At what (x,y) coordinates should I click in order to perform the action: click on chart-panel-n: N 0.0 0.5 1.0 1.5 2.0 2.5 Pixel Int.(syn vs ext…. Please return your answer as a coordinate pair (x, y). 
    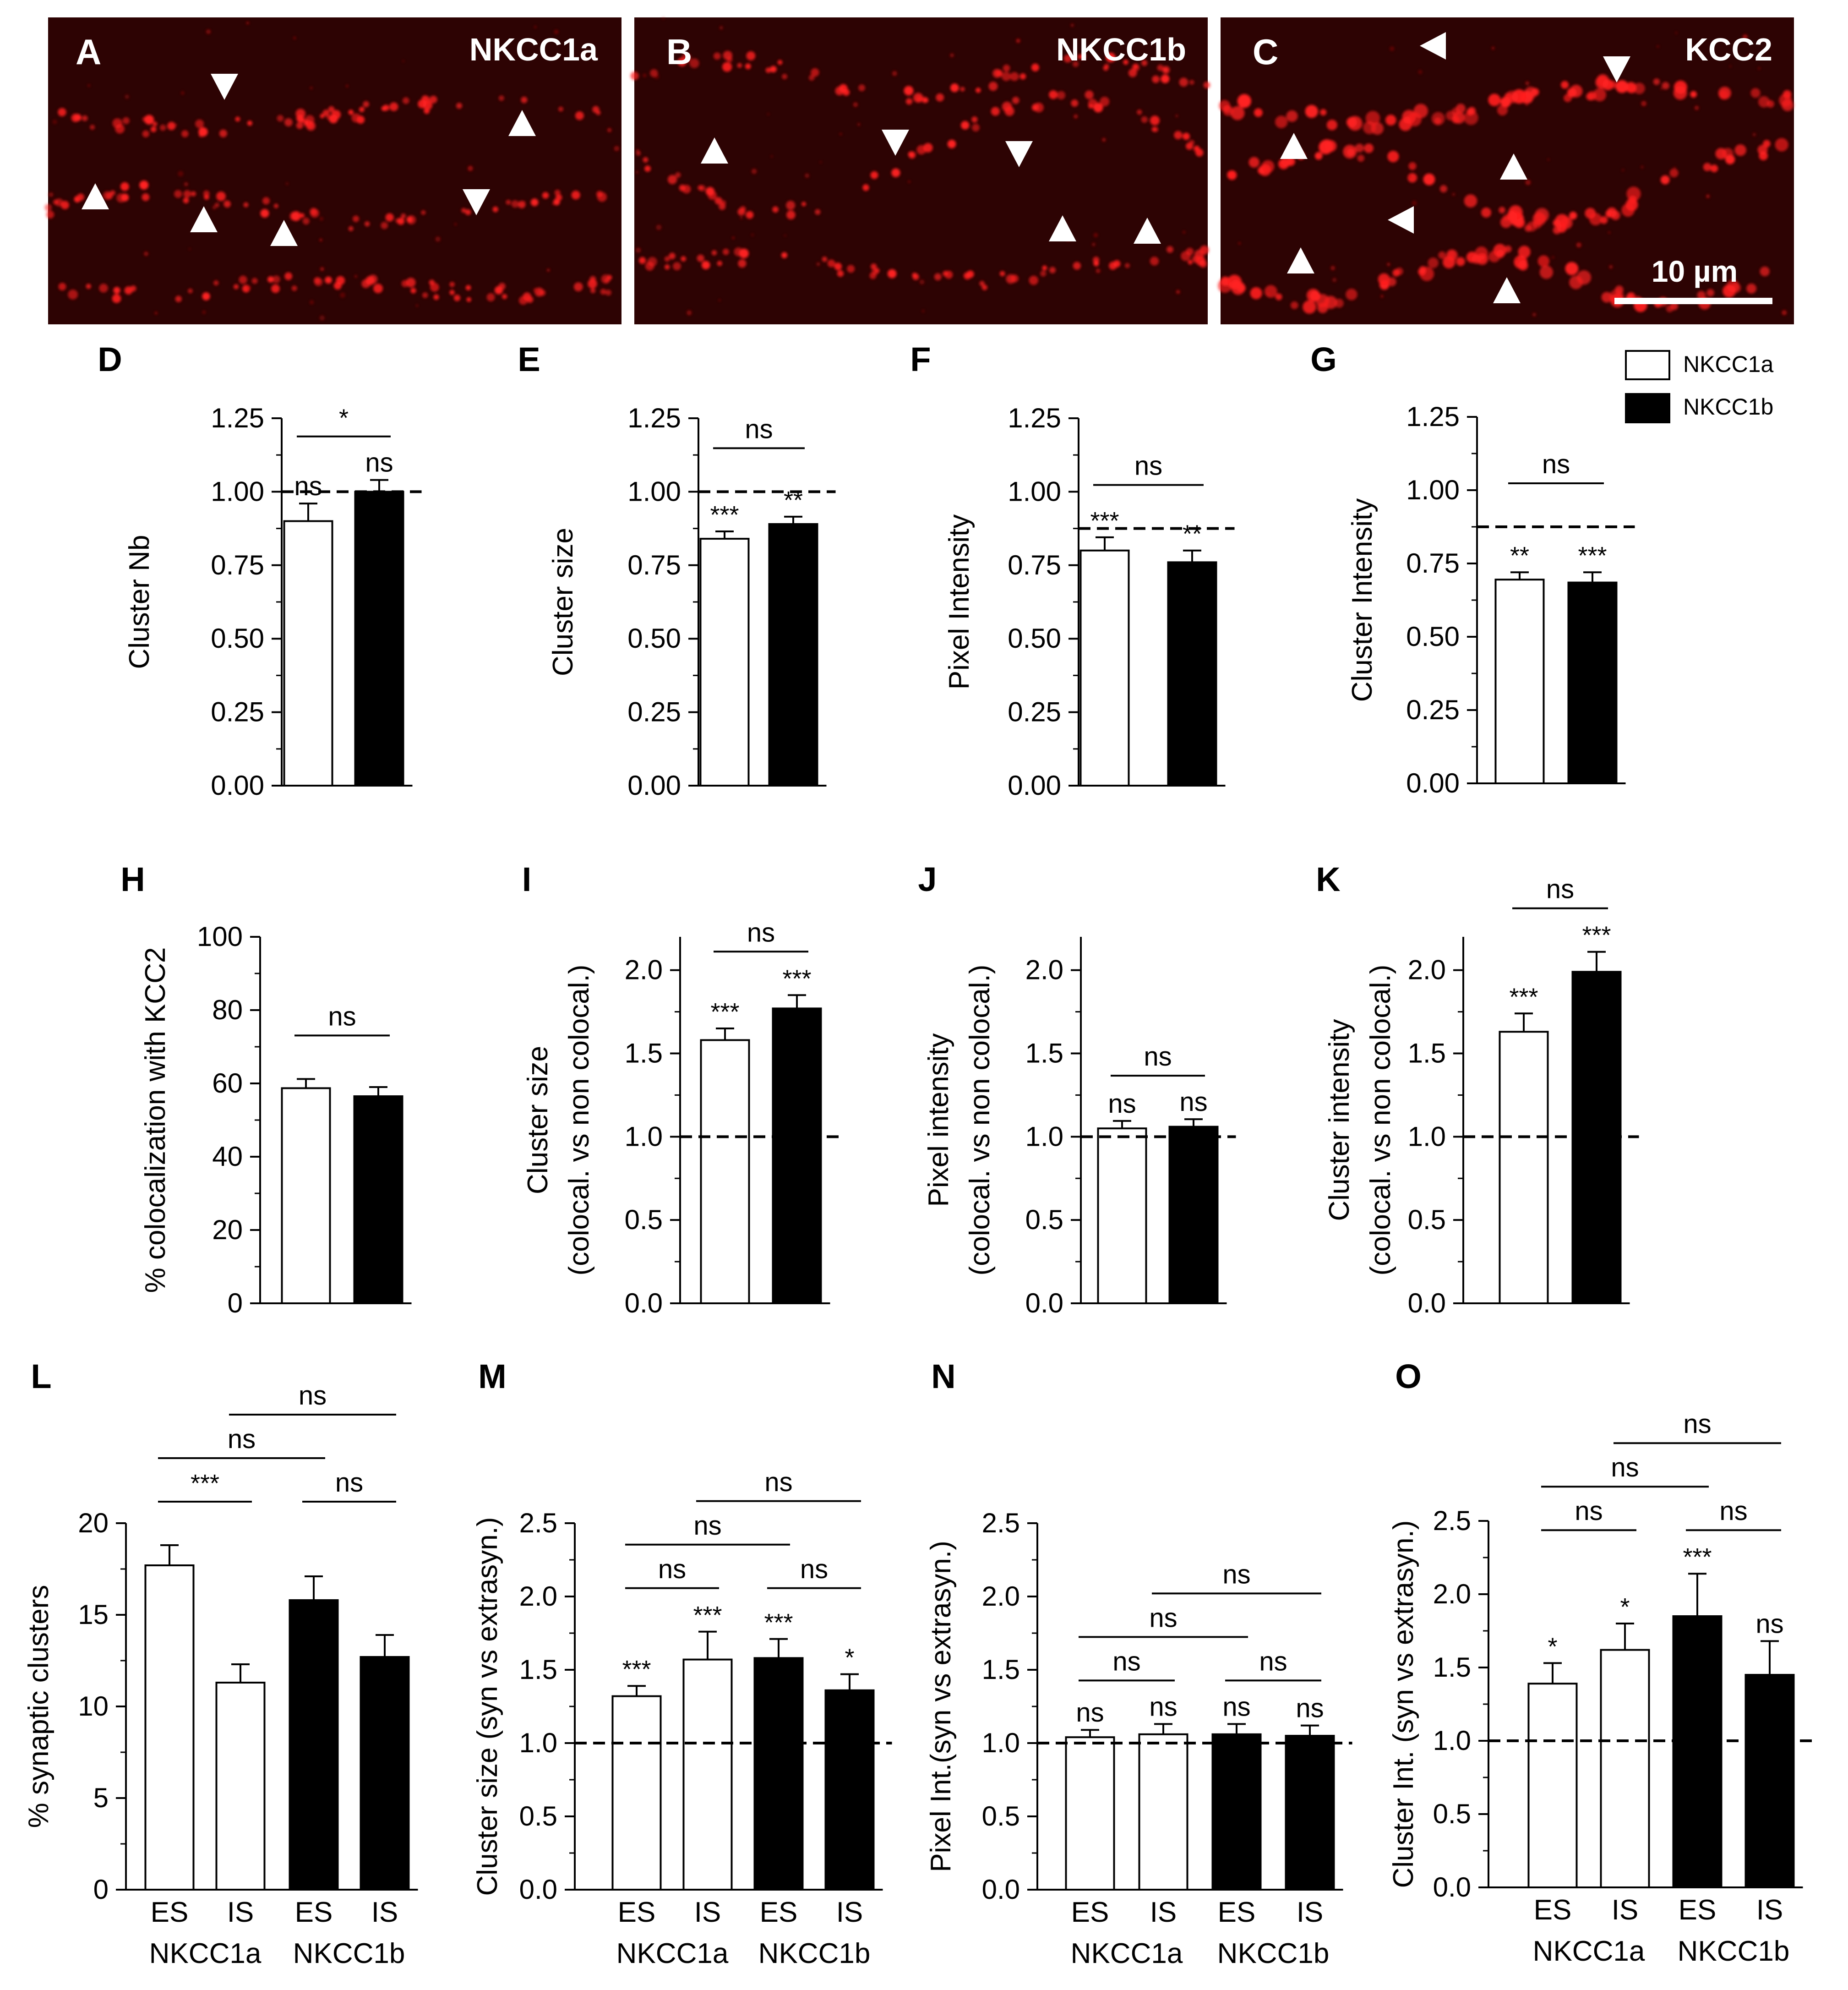
    Looking at the image, I should click on (1138, 1663).